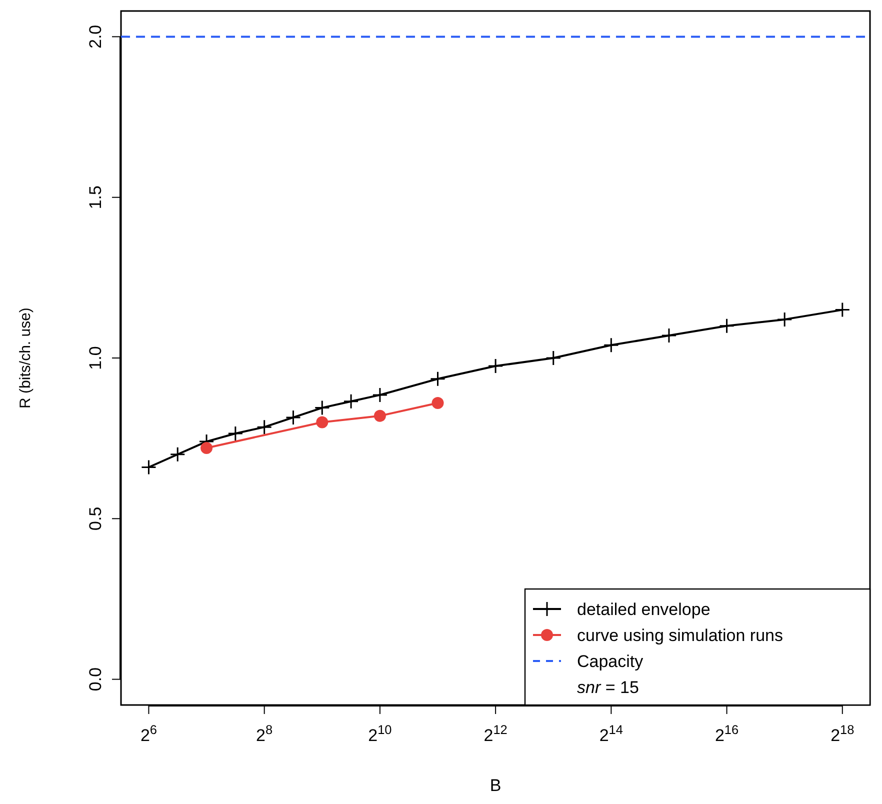  What do you see at coordinates (608, 687) in the screenshot?
I see `annotation: snr = 15` at bounding box center [608, 687].